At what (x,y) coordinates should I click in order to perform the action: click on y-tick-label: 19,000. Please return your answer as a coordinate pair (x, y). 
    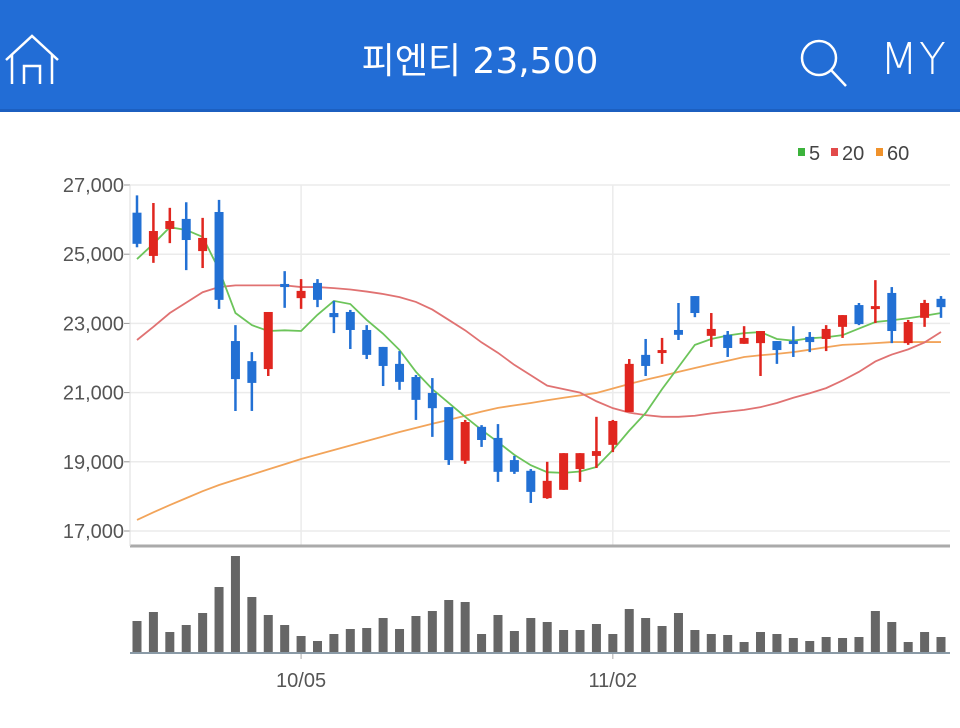
    Looking at the image, I should click on (93, 463).